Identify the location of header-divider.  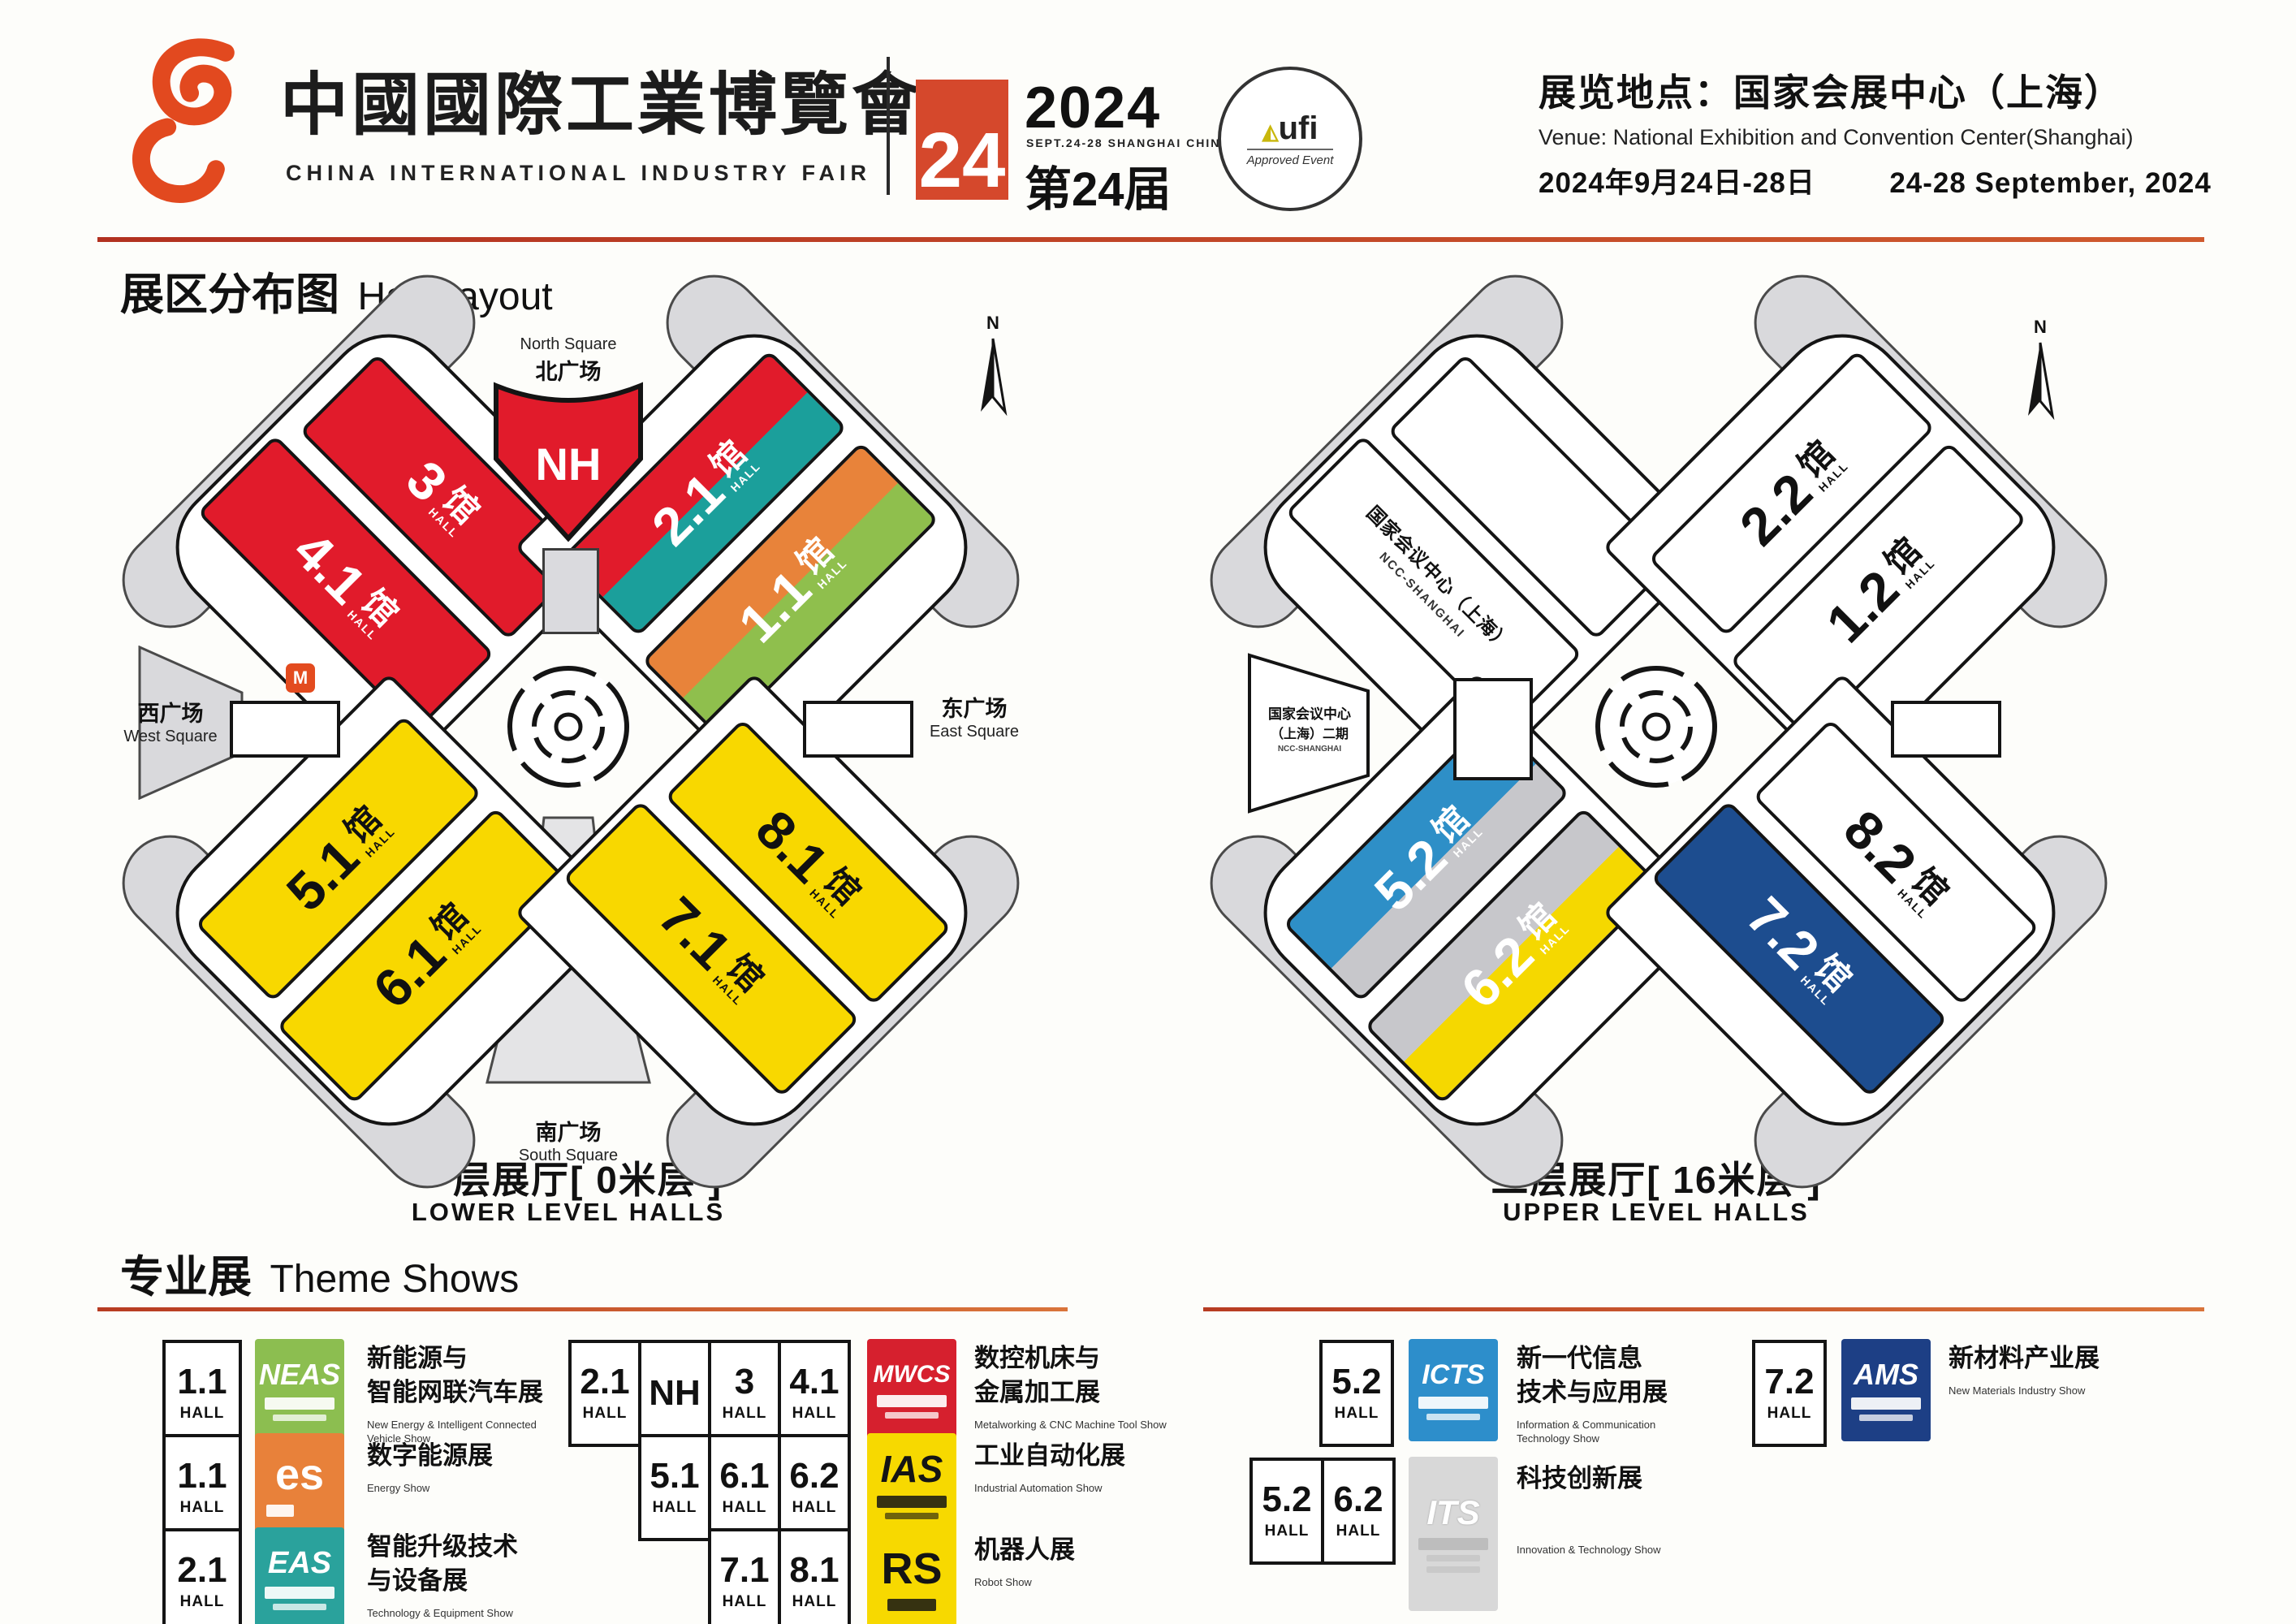
(888, 126).